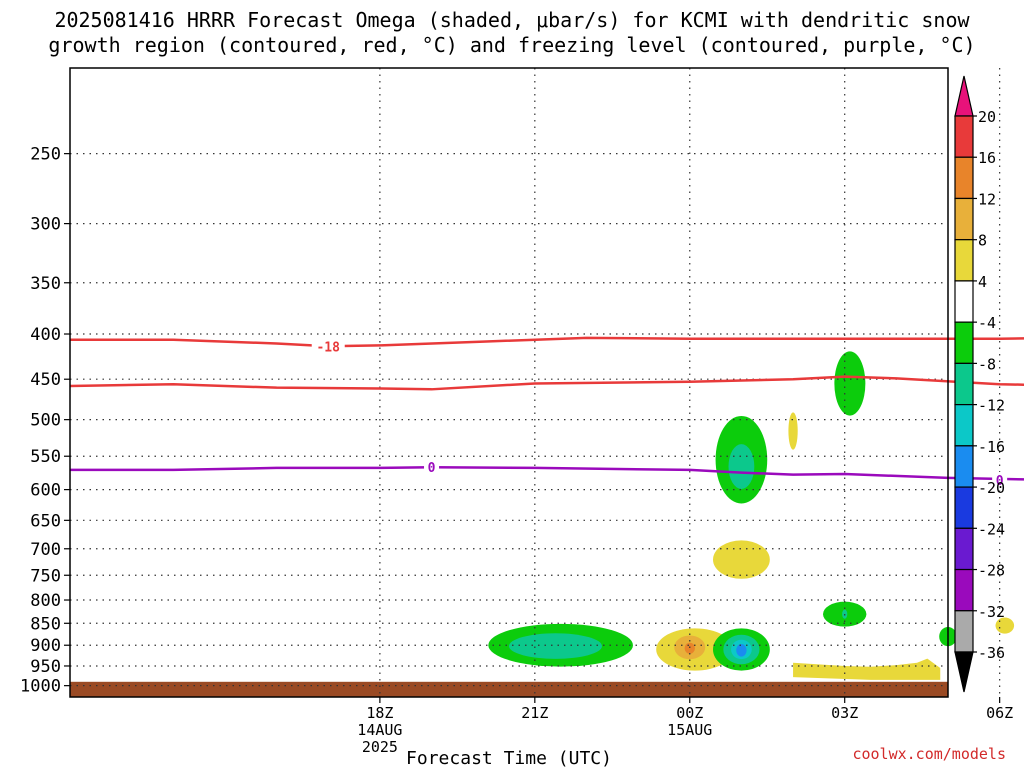 Image resolution: width=1024 pixels, height=768 pixels. What do you see at coordinates (45, 576) in the screenshot?
I see `y-tick-label-750: 750` at bounding box center [45, 576].